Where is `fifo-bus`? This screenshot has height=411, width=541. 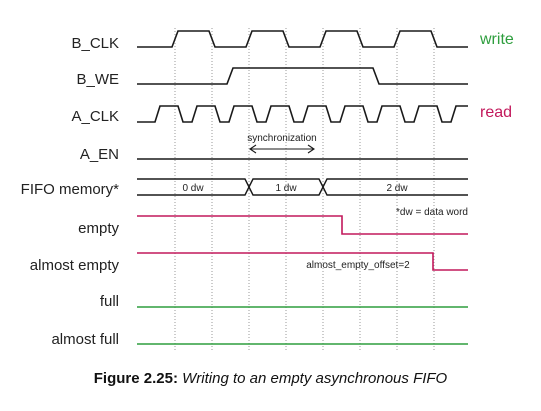
fifo-bus is located at coordinates (302, 187).